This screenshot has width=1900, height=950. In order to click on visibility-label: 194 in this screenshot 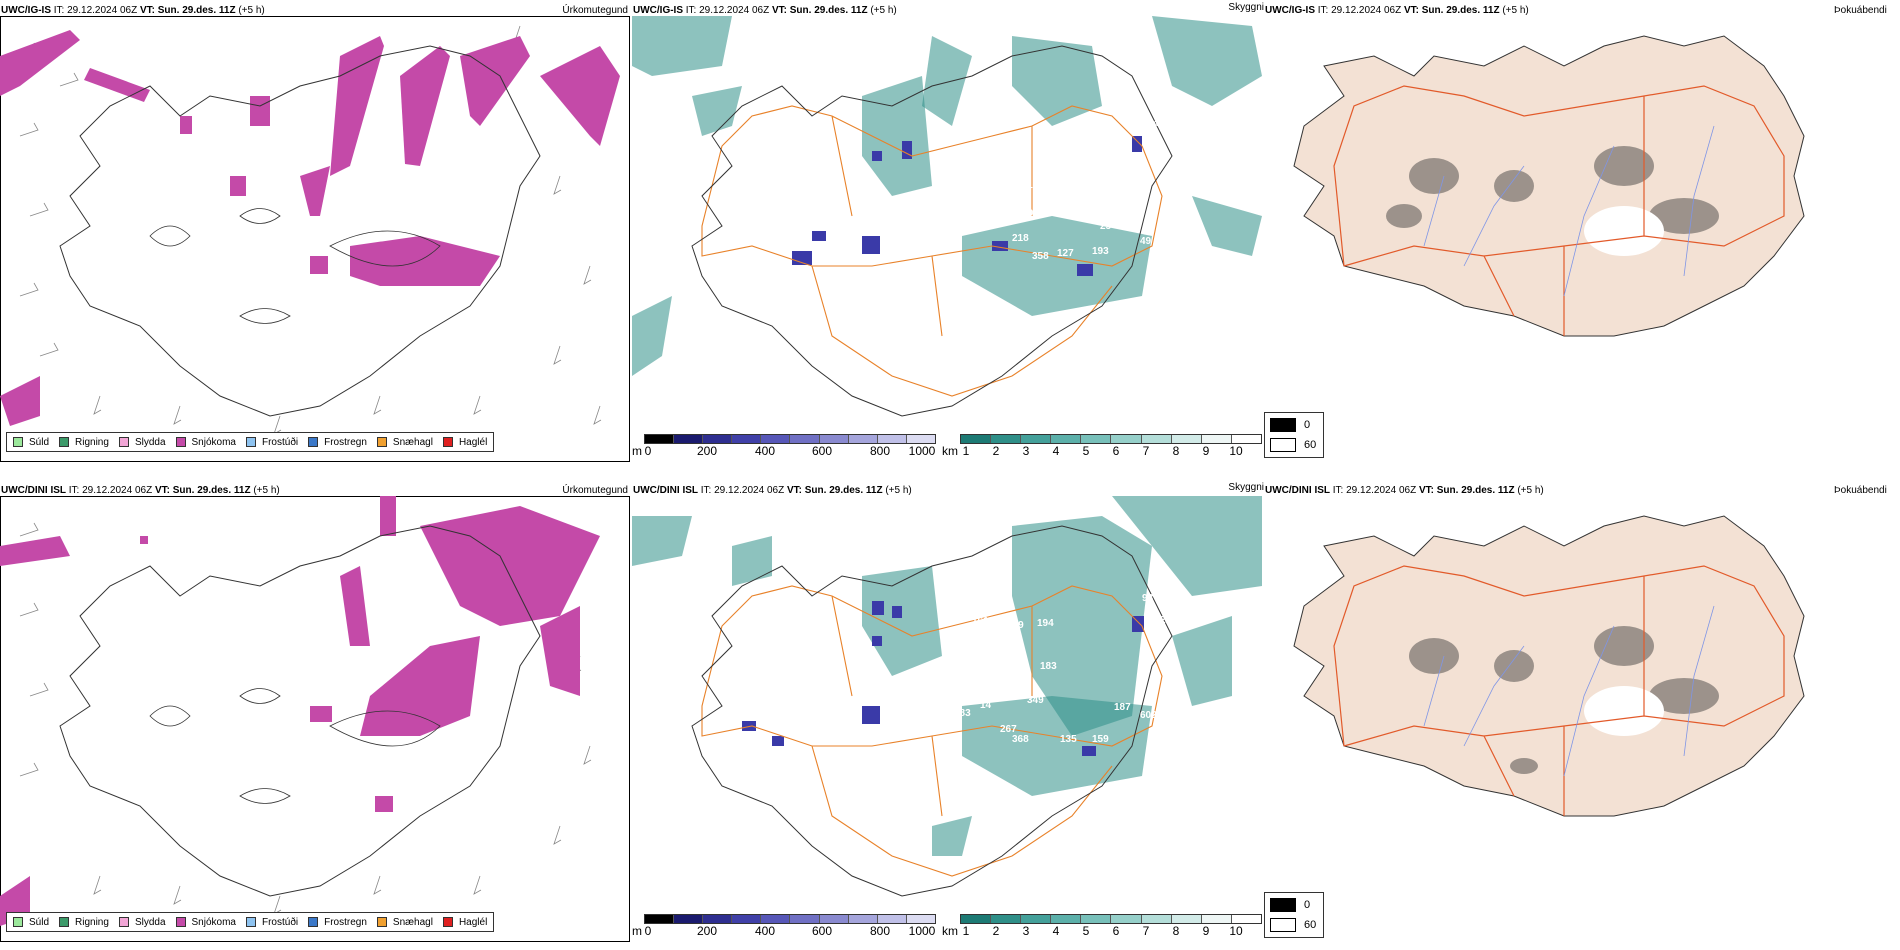, I will do `click(1045, 623)`.